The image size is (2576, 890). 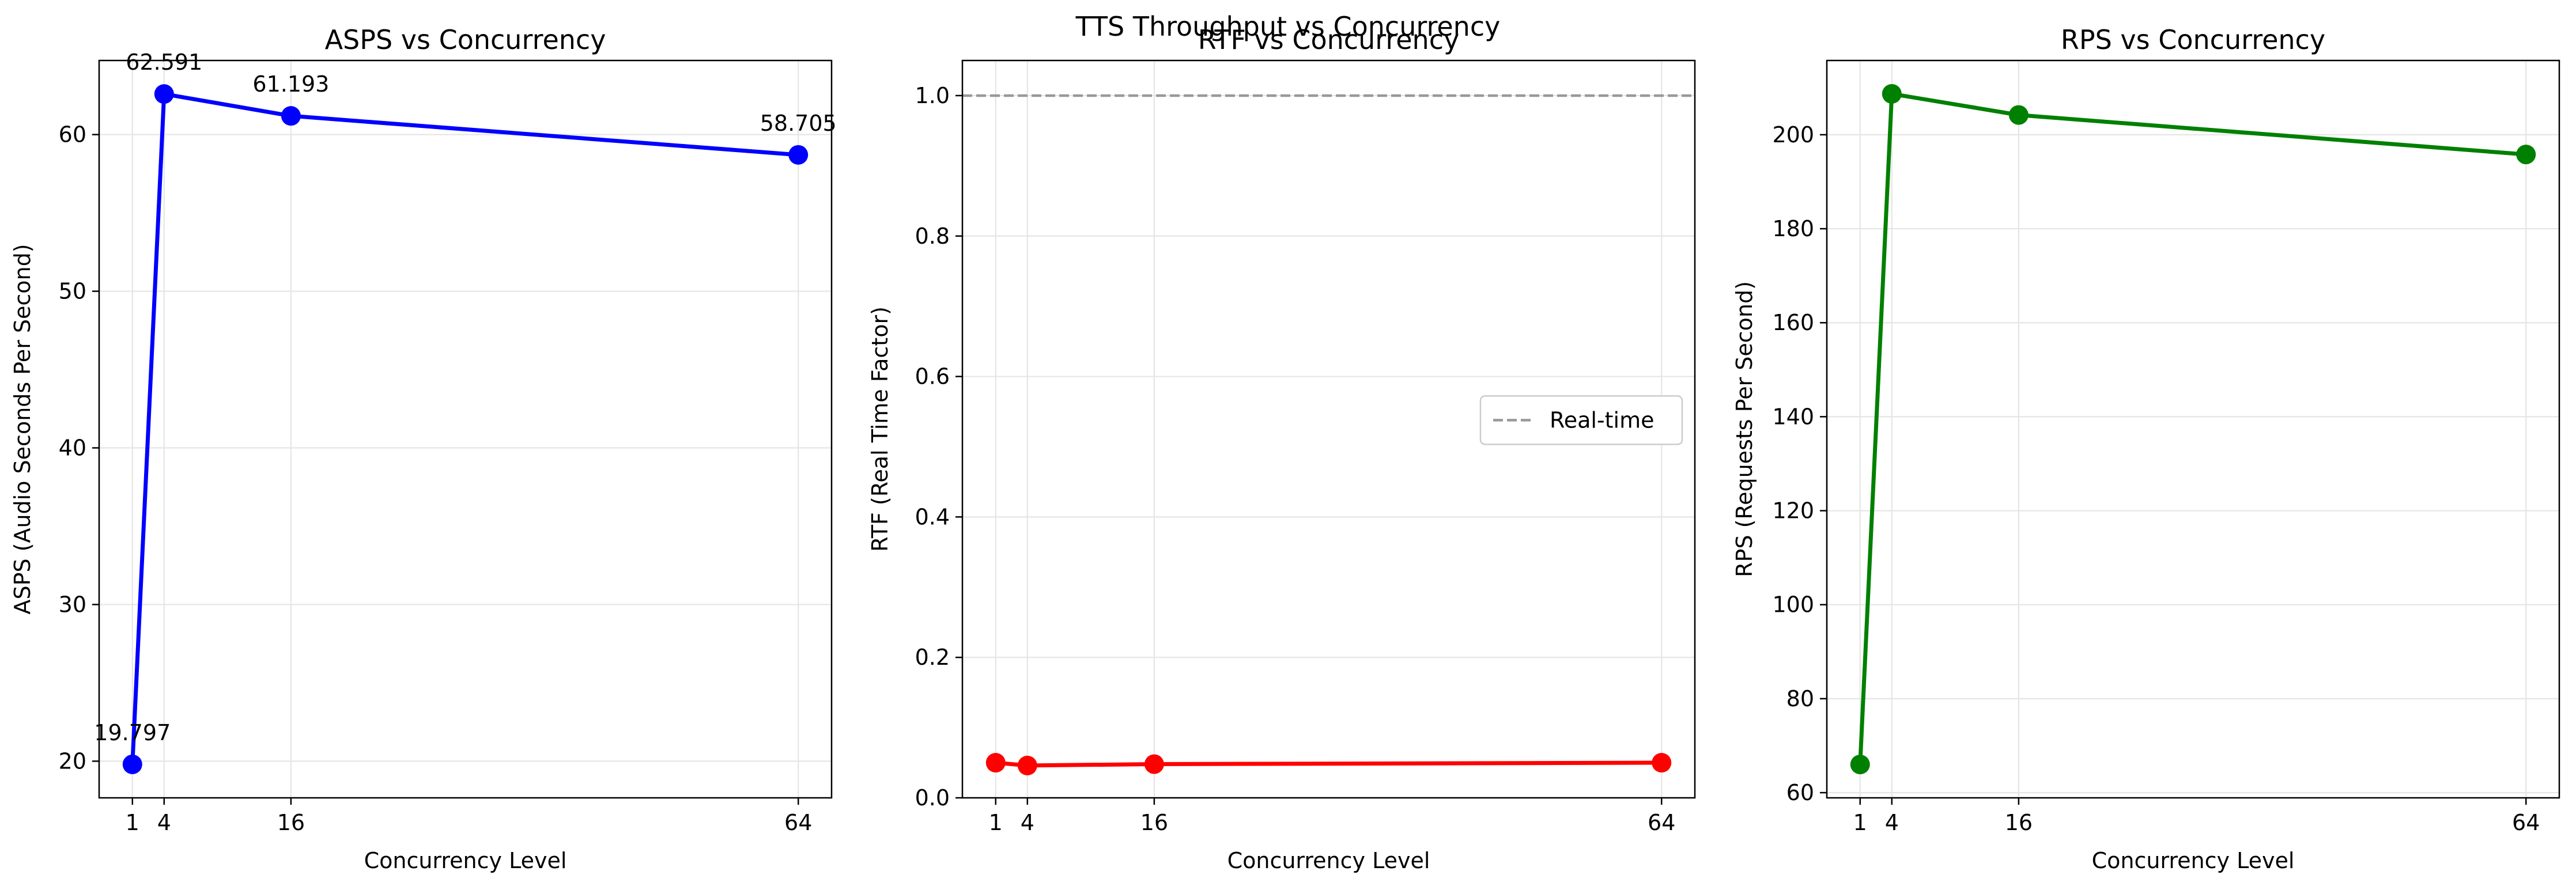 What do you see at coordinates (932, 658) in the screenshot?
I see `y-tick-label: 0.2` at bounding box center [932, 658].